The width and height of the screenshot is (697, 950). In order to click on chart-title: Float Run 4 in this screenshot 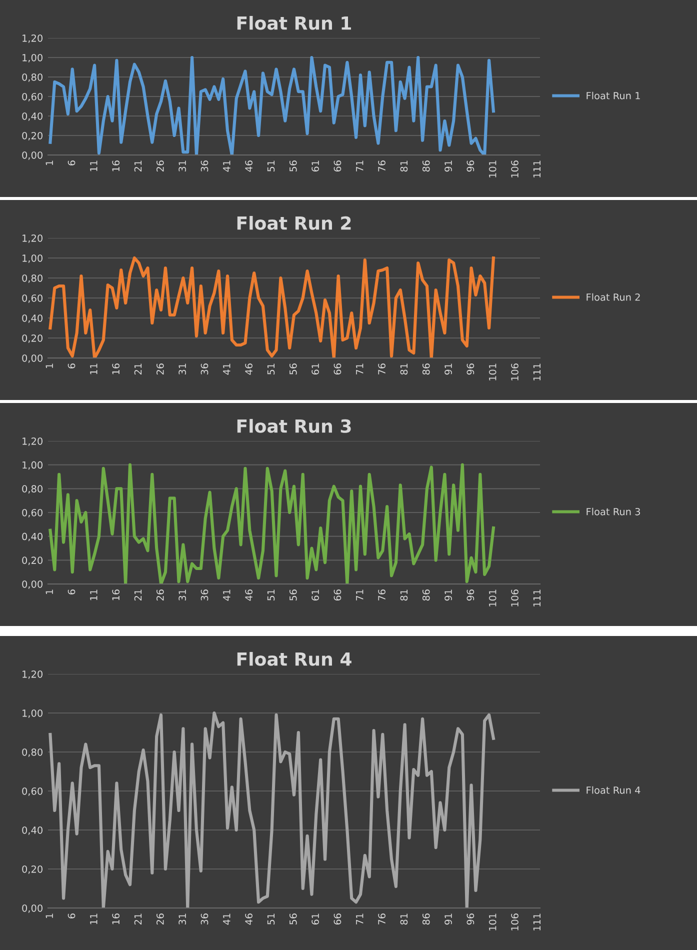, I will do `click(294, 659)`.